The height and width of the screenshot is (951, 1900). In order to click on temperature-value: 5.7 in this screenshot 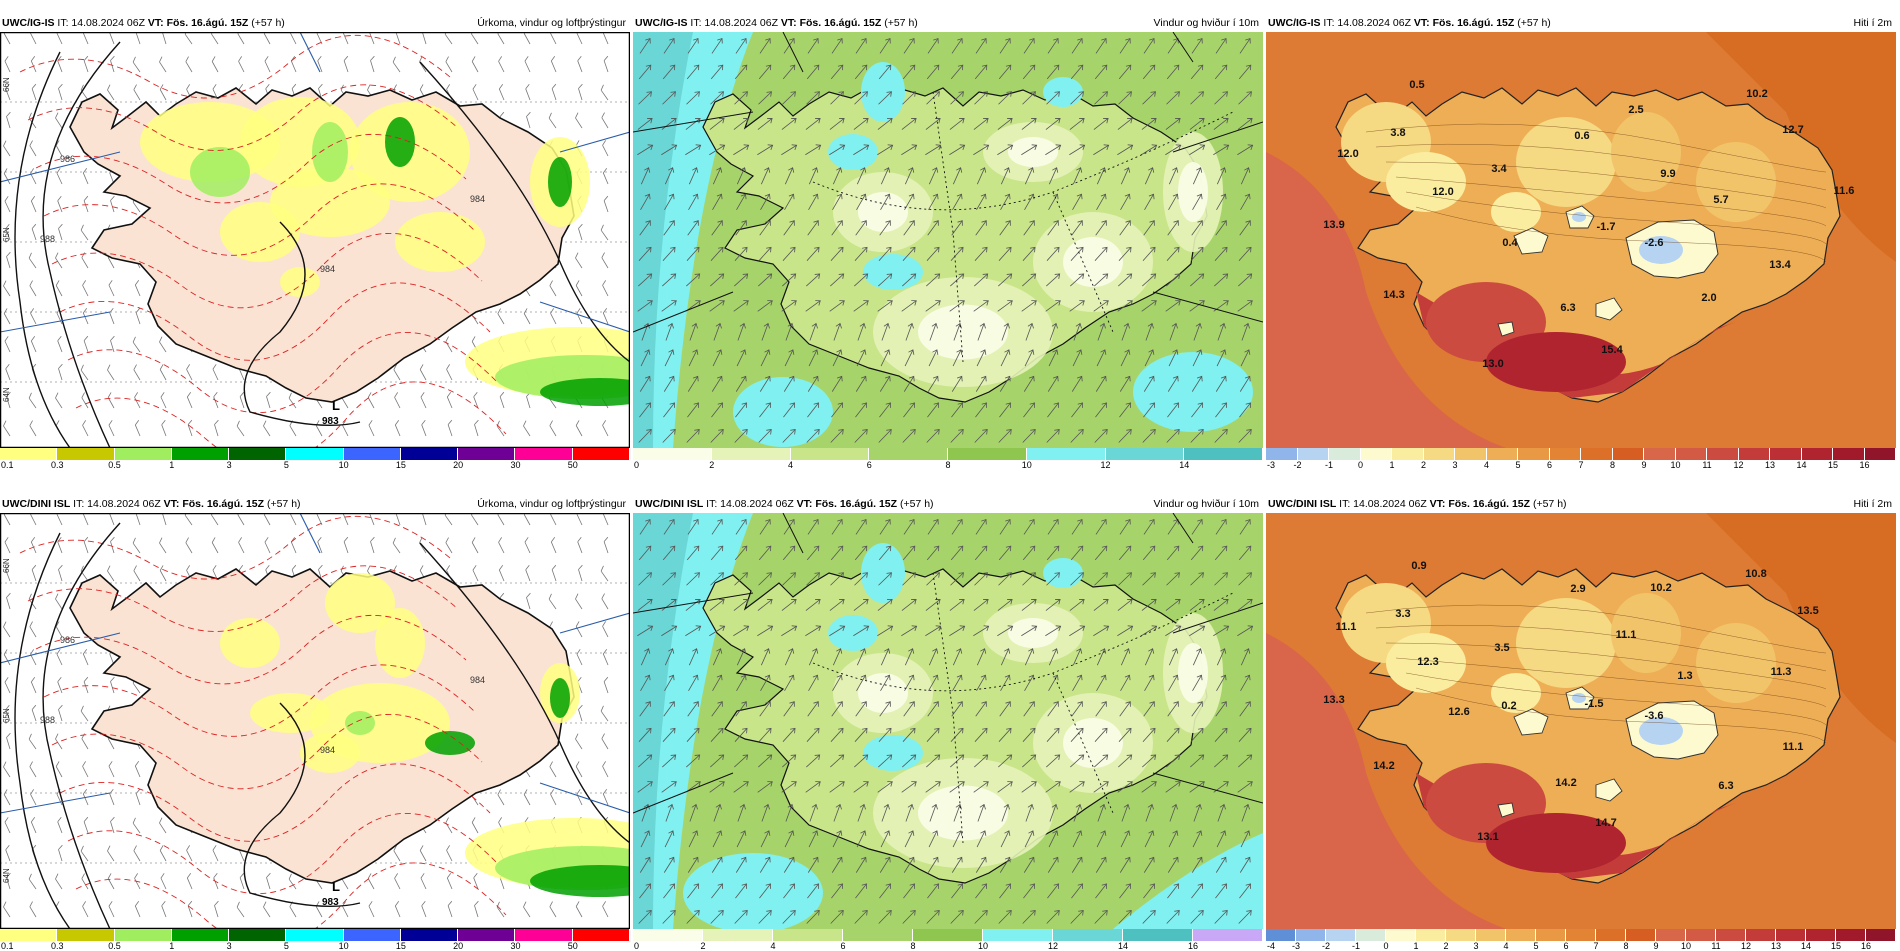, I will do `click(1721, 200)`.